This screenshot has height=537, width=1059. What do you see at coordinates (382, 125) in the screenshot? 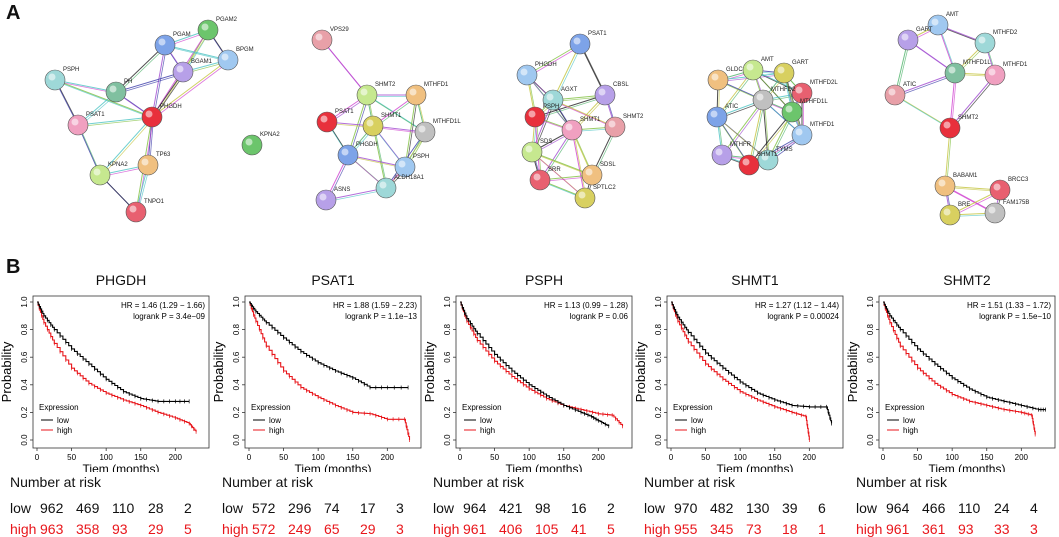
I see `network-node: SHMT1` at bounding box center [382, 125].